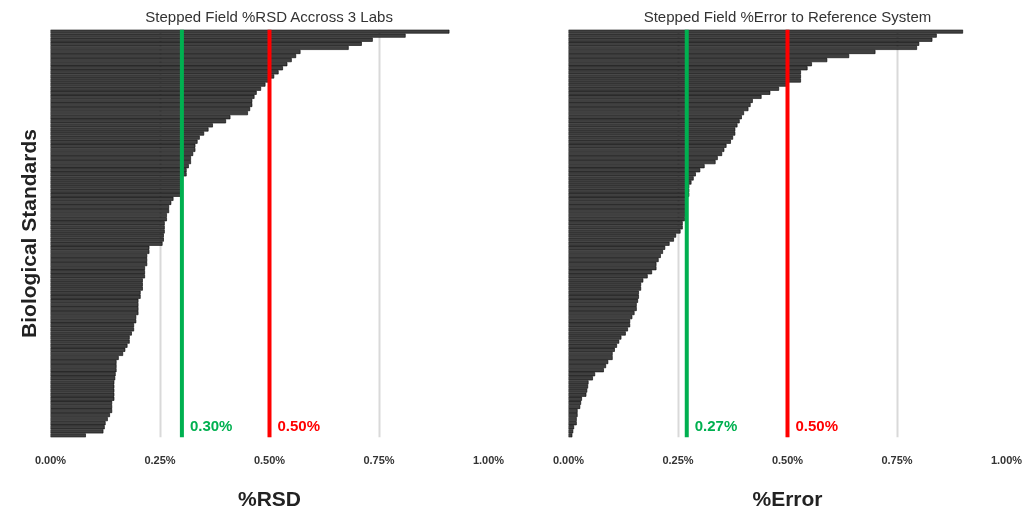 This screenshot has width=1036, height=527. Describe the element at coordinates (787, 498) in the screenshot. I see `x-axis-title: %Error` at that location.